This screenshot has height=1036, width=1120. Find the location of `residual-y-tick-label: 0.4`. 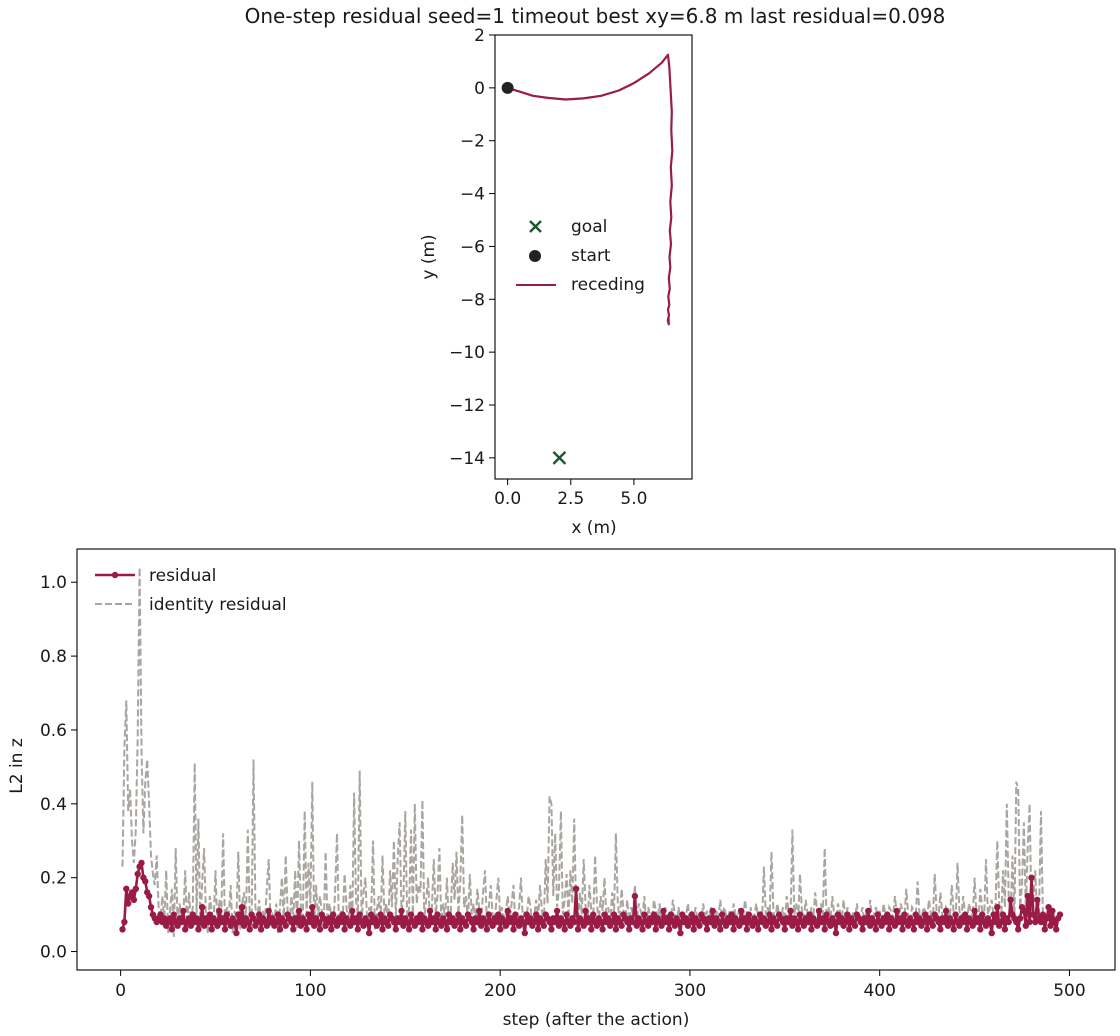

residual-y-tick-label: 0.4 is located at coordinates (53, 805).